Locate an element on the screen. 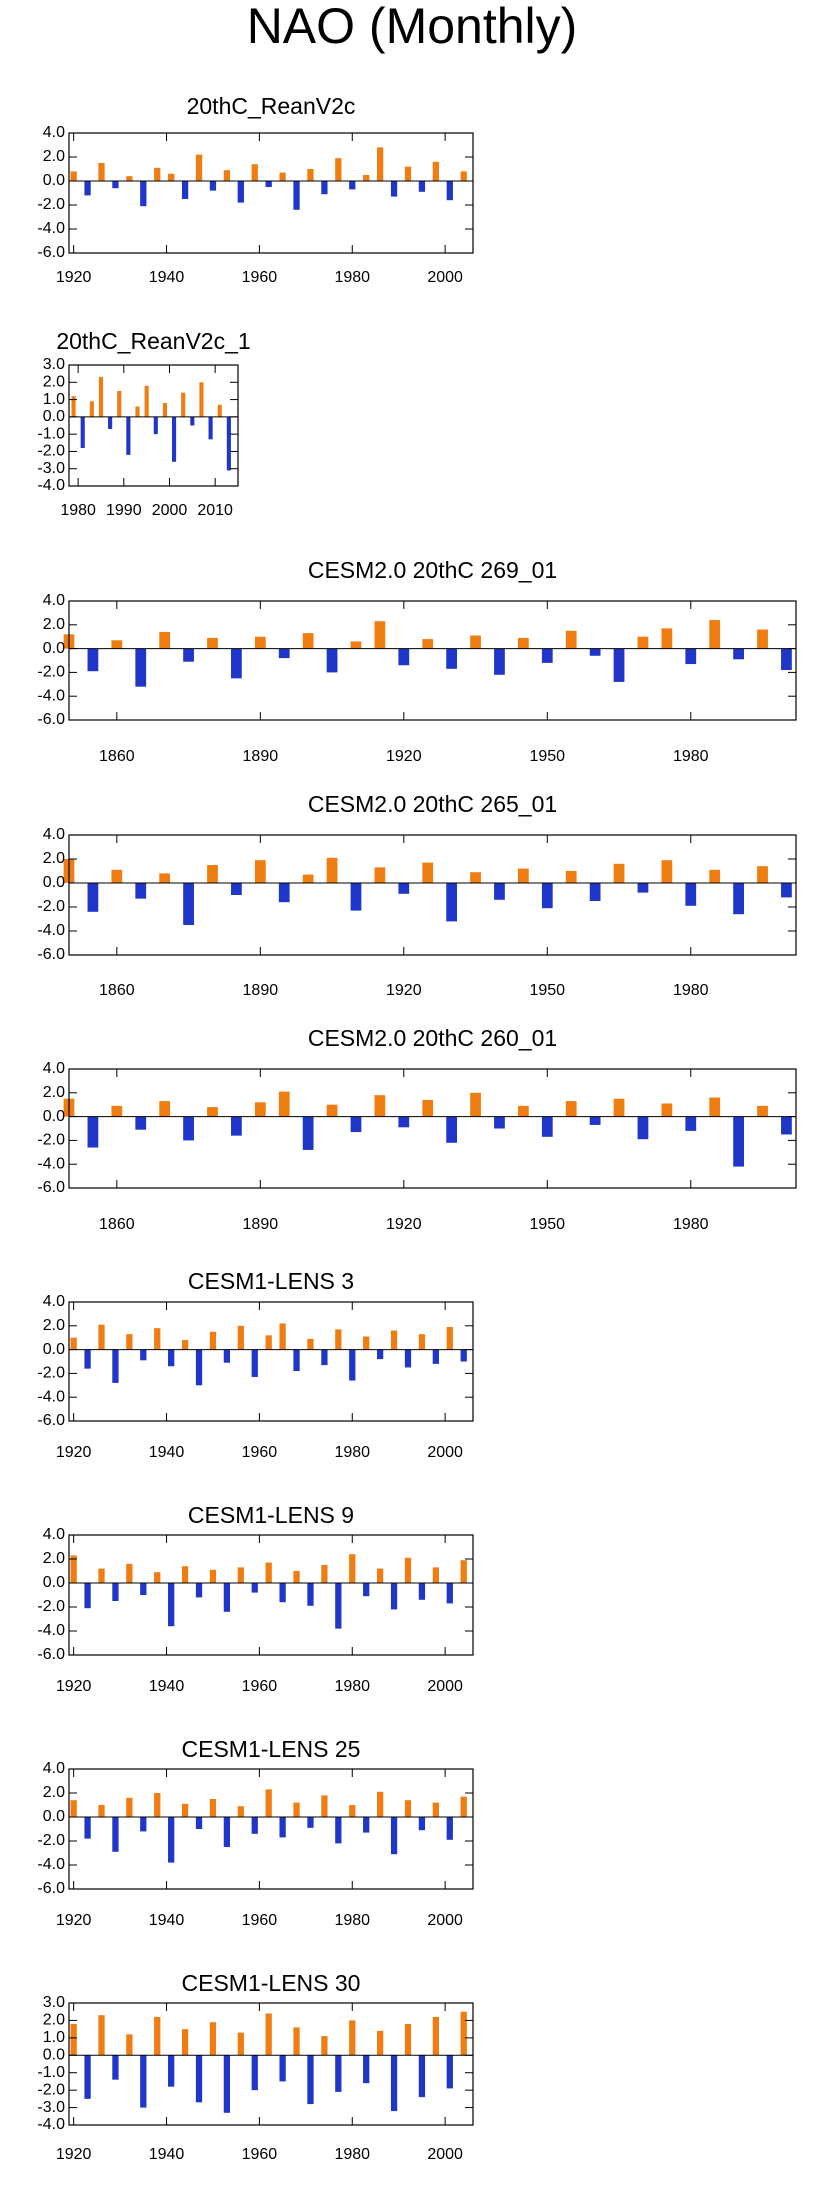  y-tick-label: 0.0 is located at coordinates (54, 1116).